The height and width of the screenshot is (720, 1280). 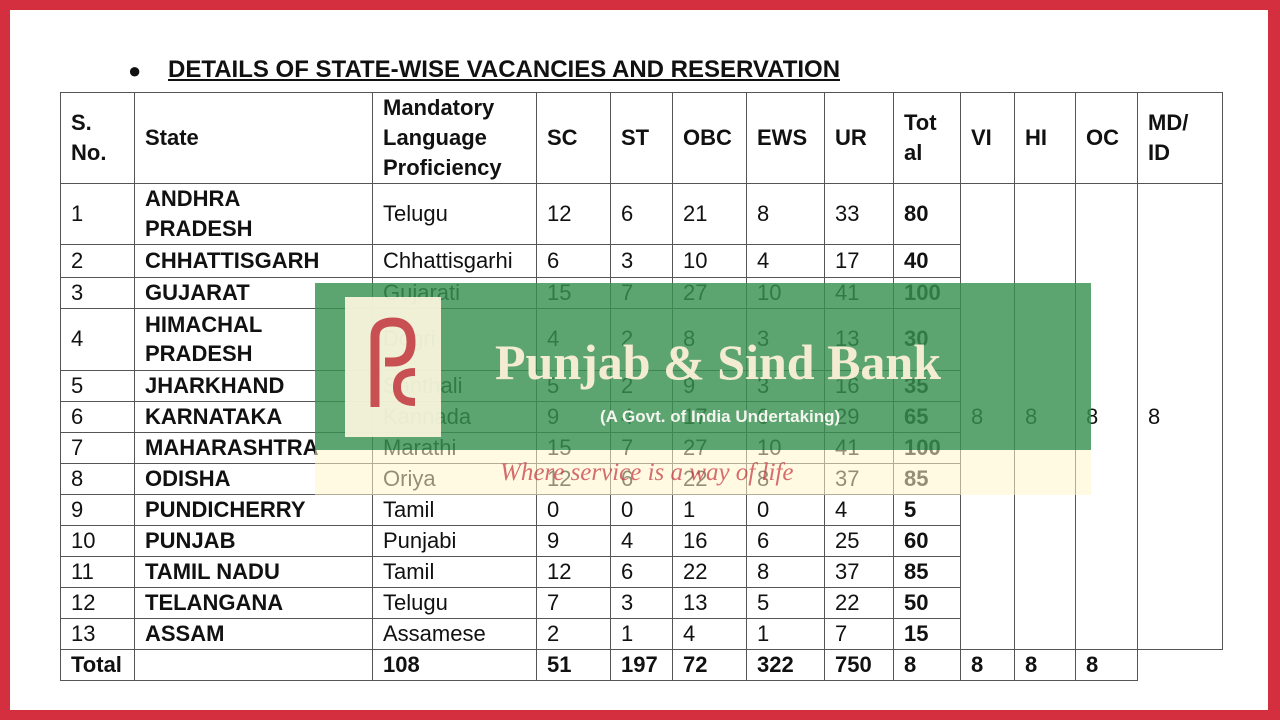 I want to click on total-row: Total 108 51 197 72 322 750 8 8 8 8, so click(x=641, y=664).